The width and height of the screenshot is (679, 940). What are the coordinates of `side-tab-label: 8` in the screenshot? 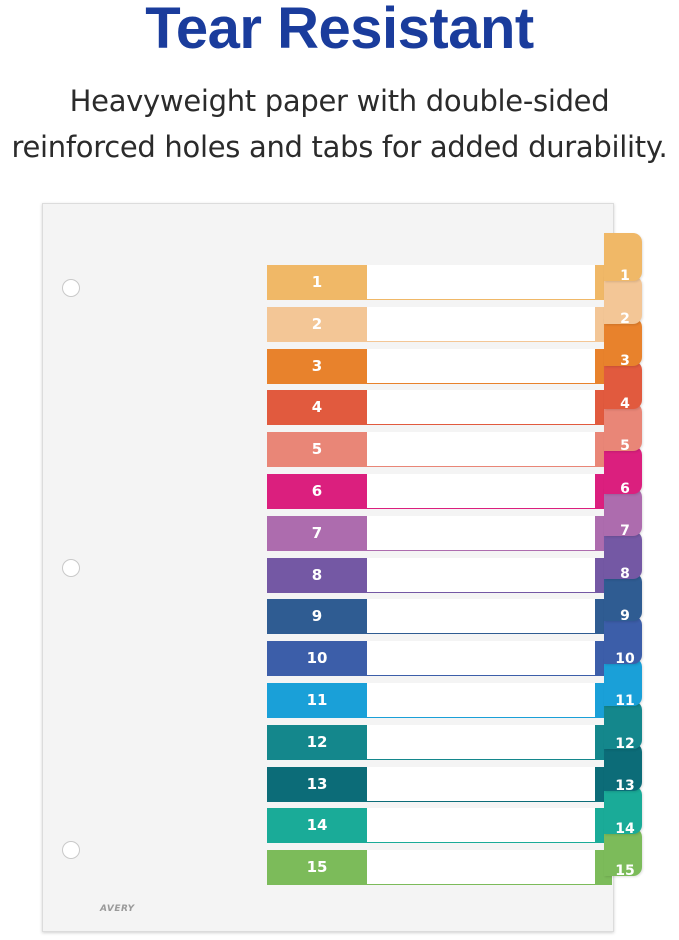 It's located at (625, 573).